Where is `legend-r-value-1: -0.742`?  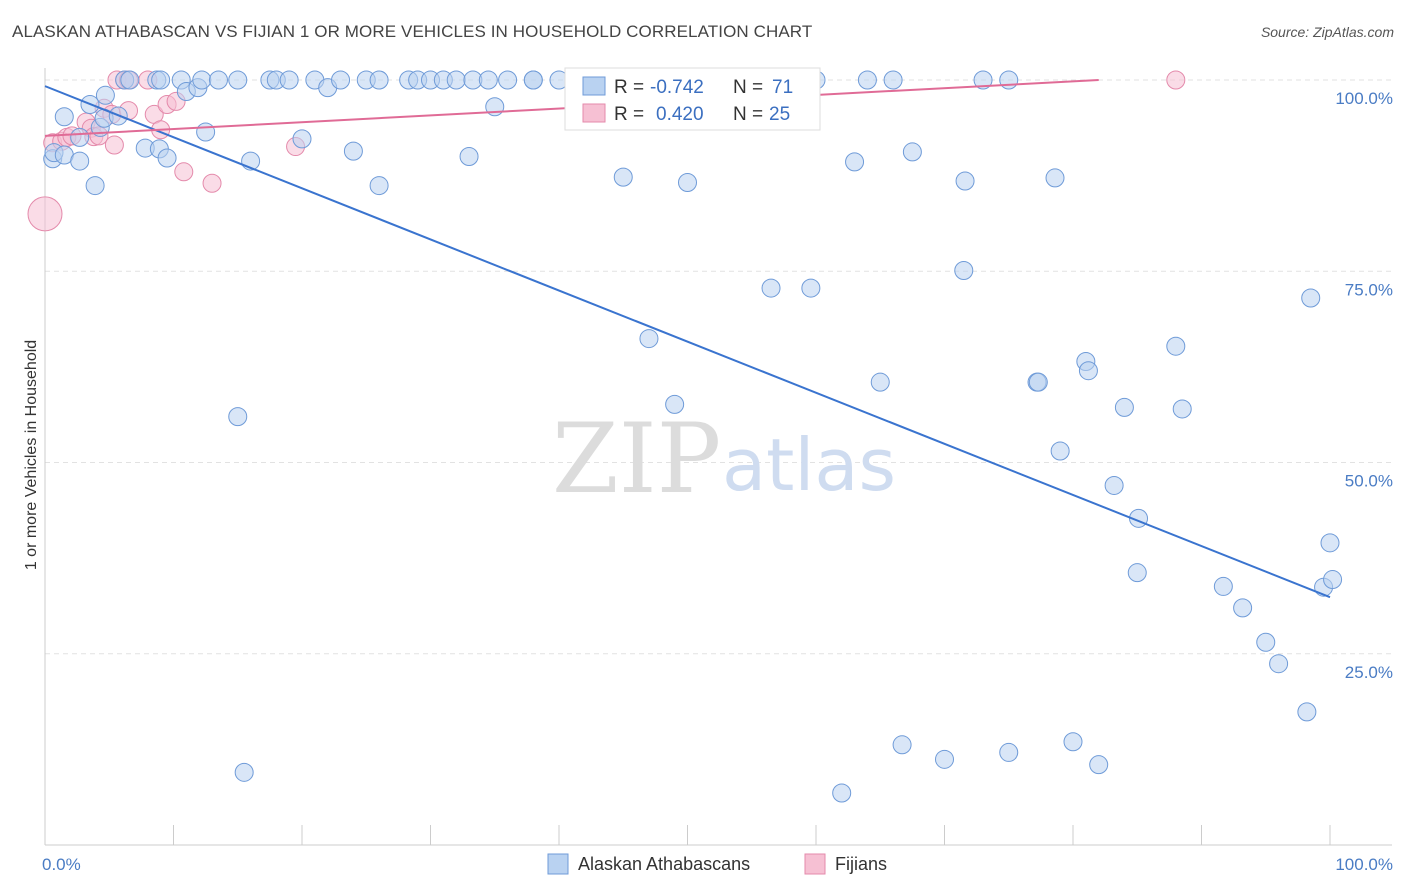
legend-r-value-1: -0.742 is located at coordinates (677, 87).